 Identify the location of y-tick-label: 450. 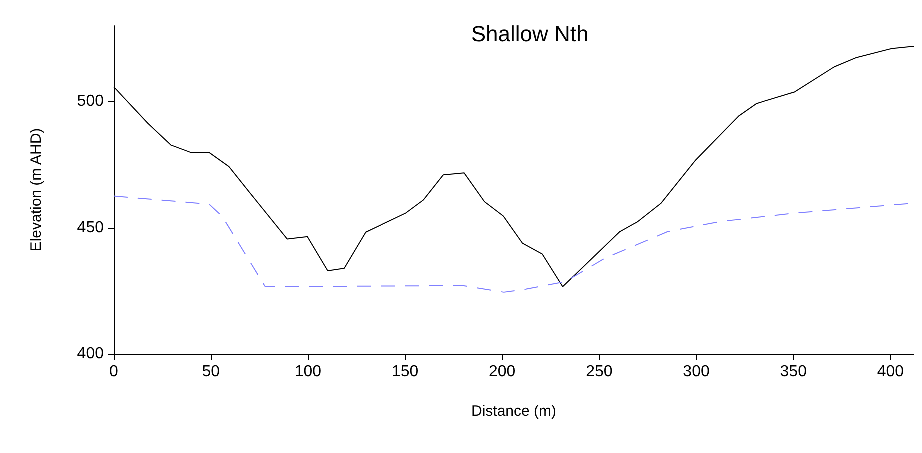
(90, 227).